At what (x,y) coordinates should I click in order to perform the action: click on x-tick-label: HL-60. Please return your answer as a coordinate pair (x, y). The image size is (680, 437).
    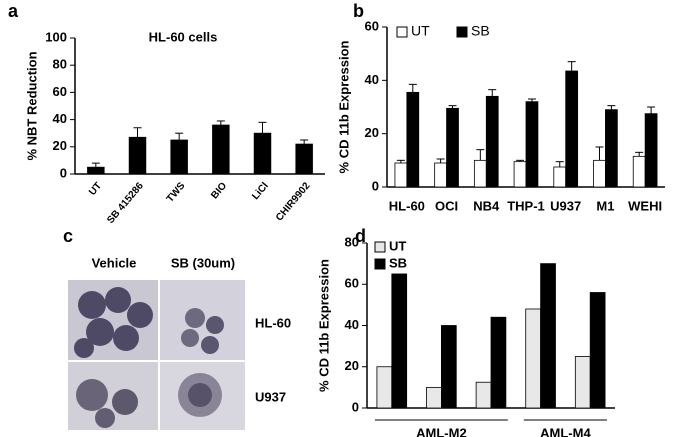
    Looking at the image, I should click on (407, 205).